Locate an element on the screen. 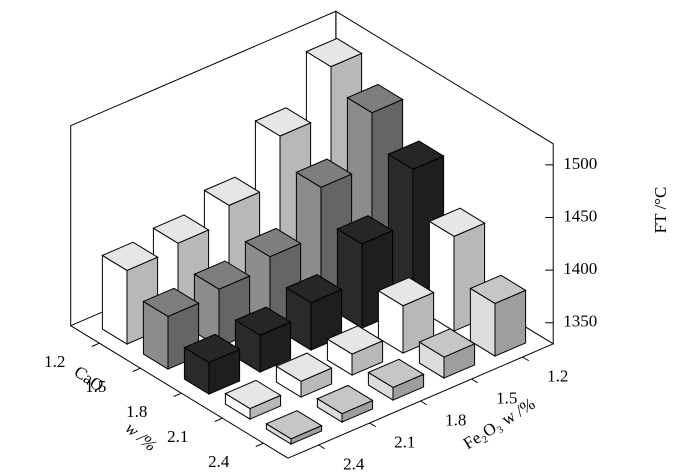  z-axis-title: FT /°C is located at coordinates (660, 210).